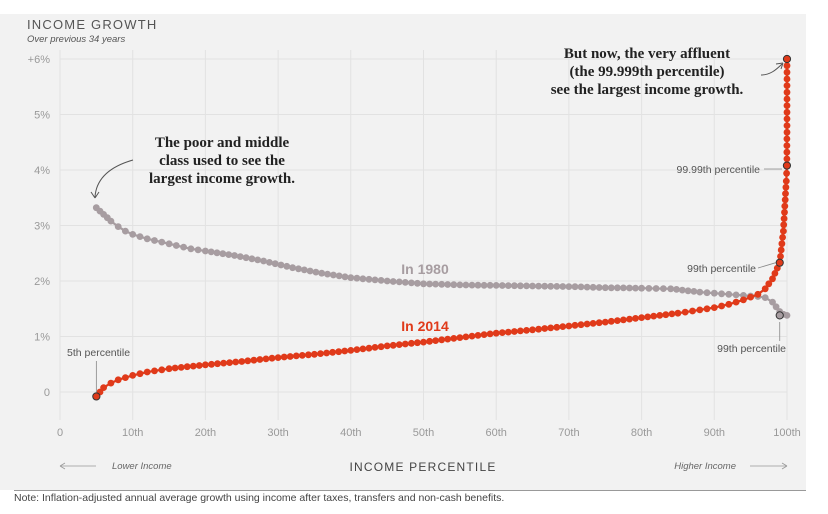  What do you see at coordinates (222, 161) in the screenshot?
I see `annotation-poor-middle: class used to see the` at bounding box center [222, 161].